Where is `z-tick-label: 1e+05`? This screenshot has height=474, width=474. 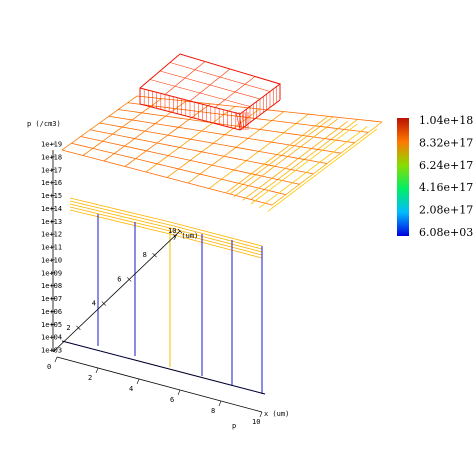 z-tick-label: 1e+05 is located at coordinates (51, 325).